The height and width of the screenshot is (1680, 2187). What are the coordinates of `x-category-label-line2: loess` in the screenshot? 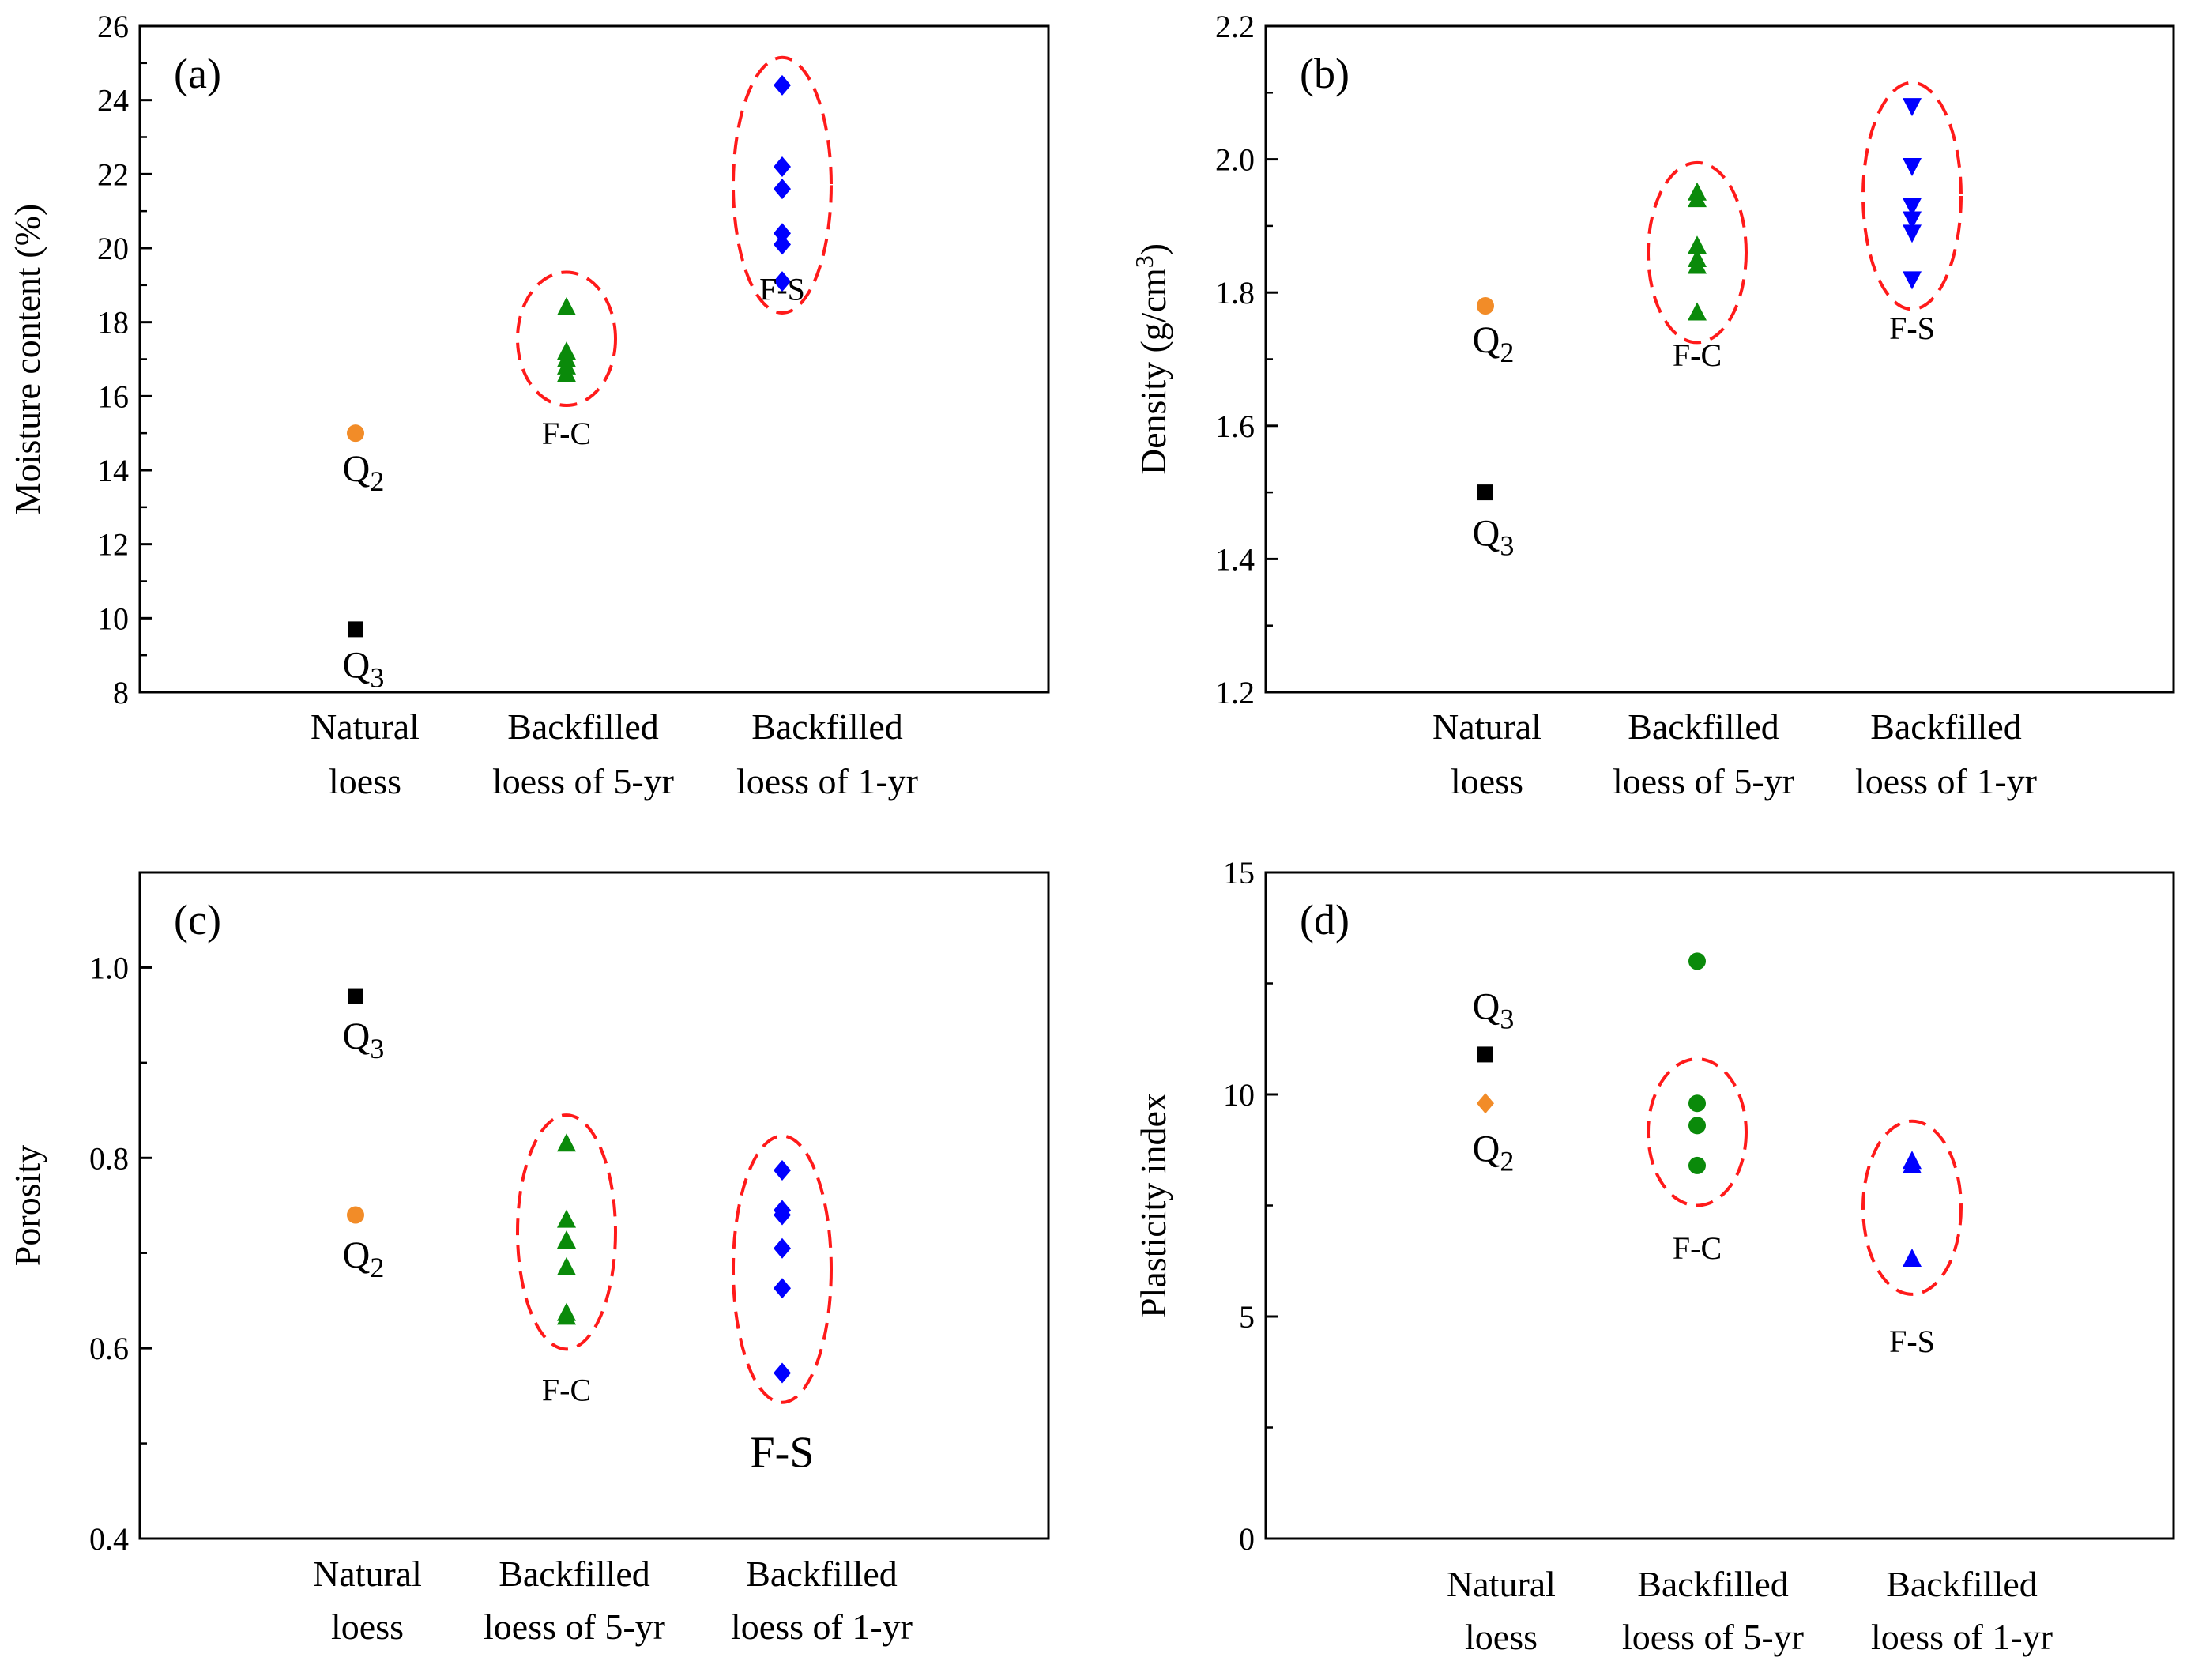 It's located at (365, 781).